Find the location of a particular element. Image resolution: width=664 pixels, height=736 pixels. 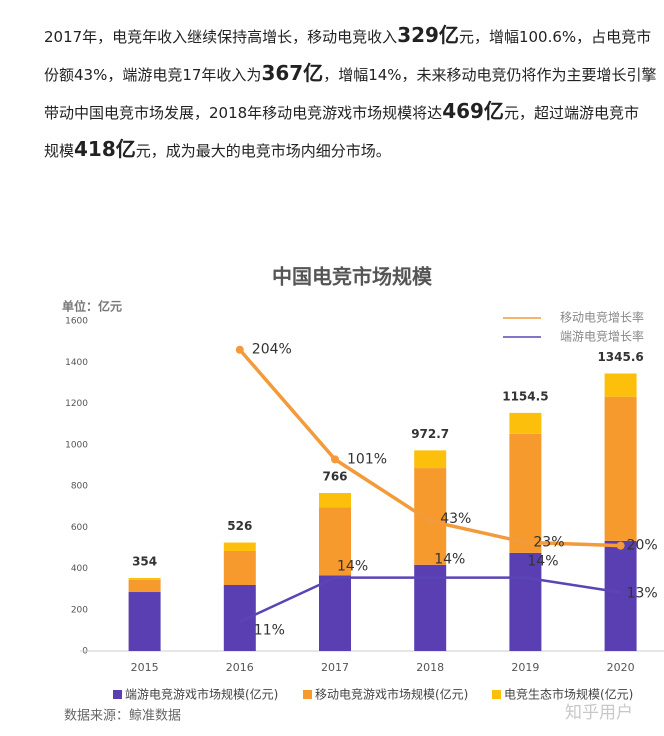

growth-line is located at coordinates (430, 599).